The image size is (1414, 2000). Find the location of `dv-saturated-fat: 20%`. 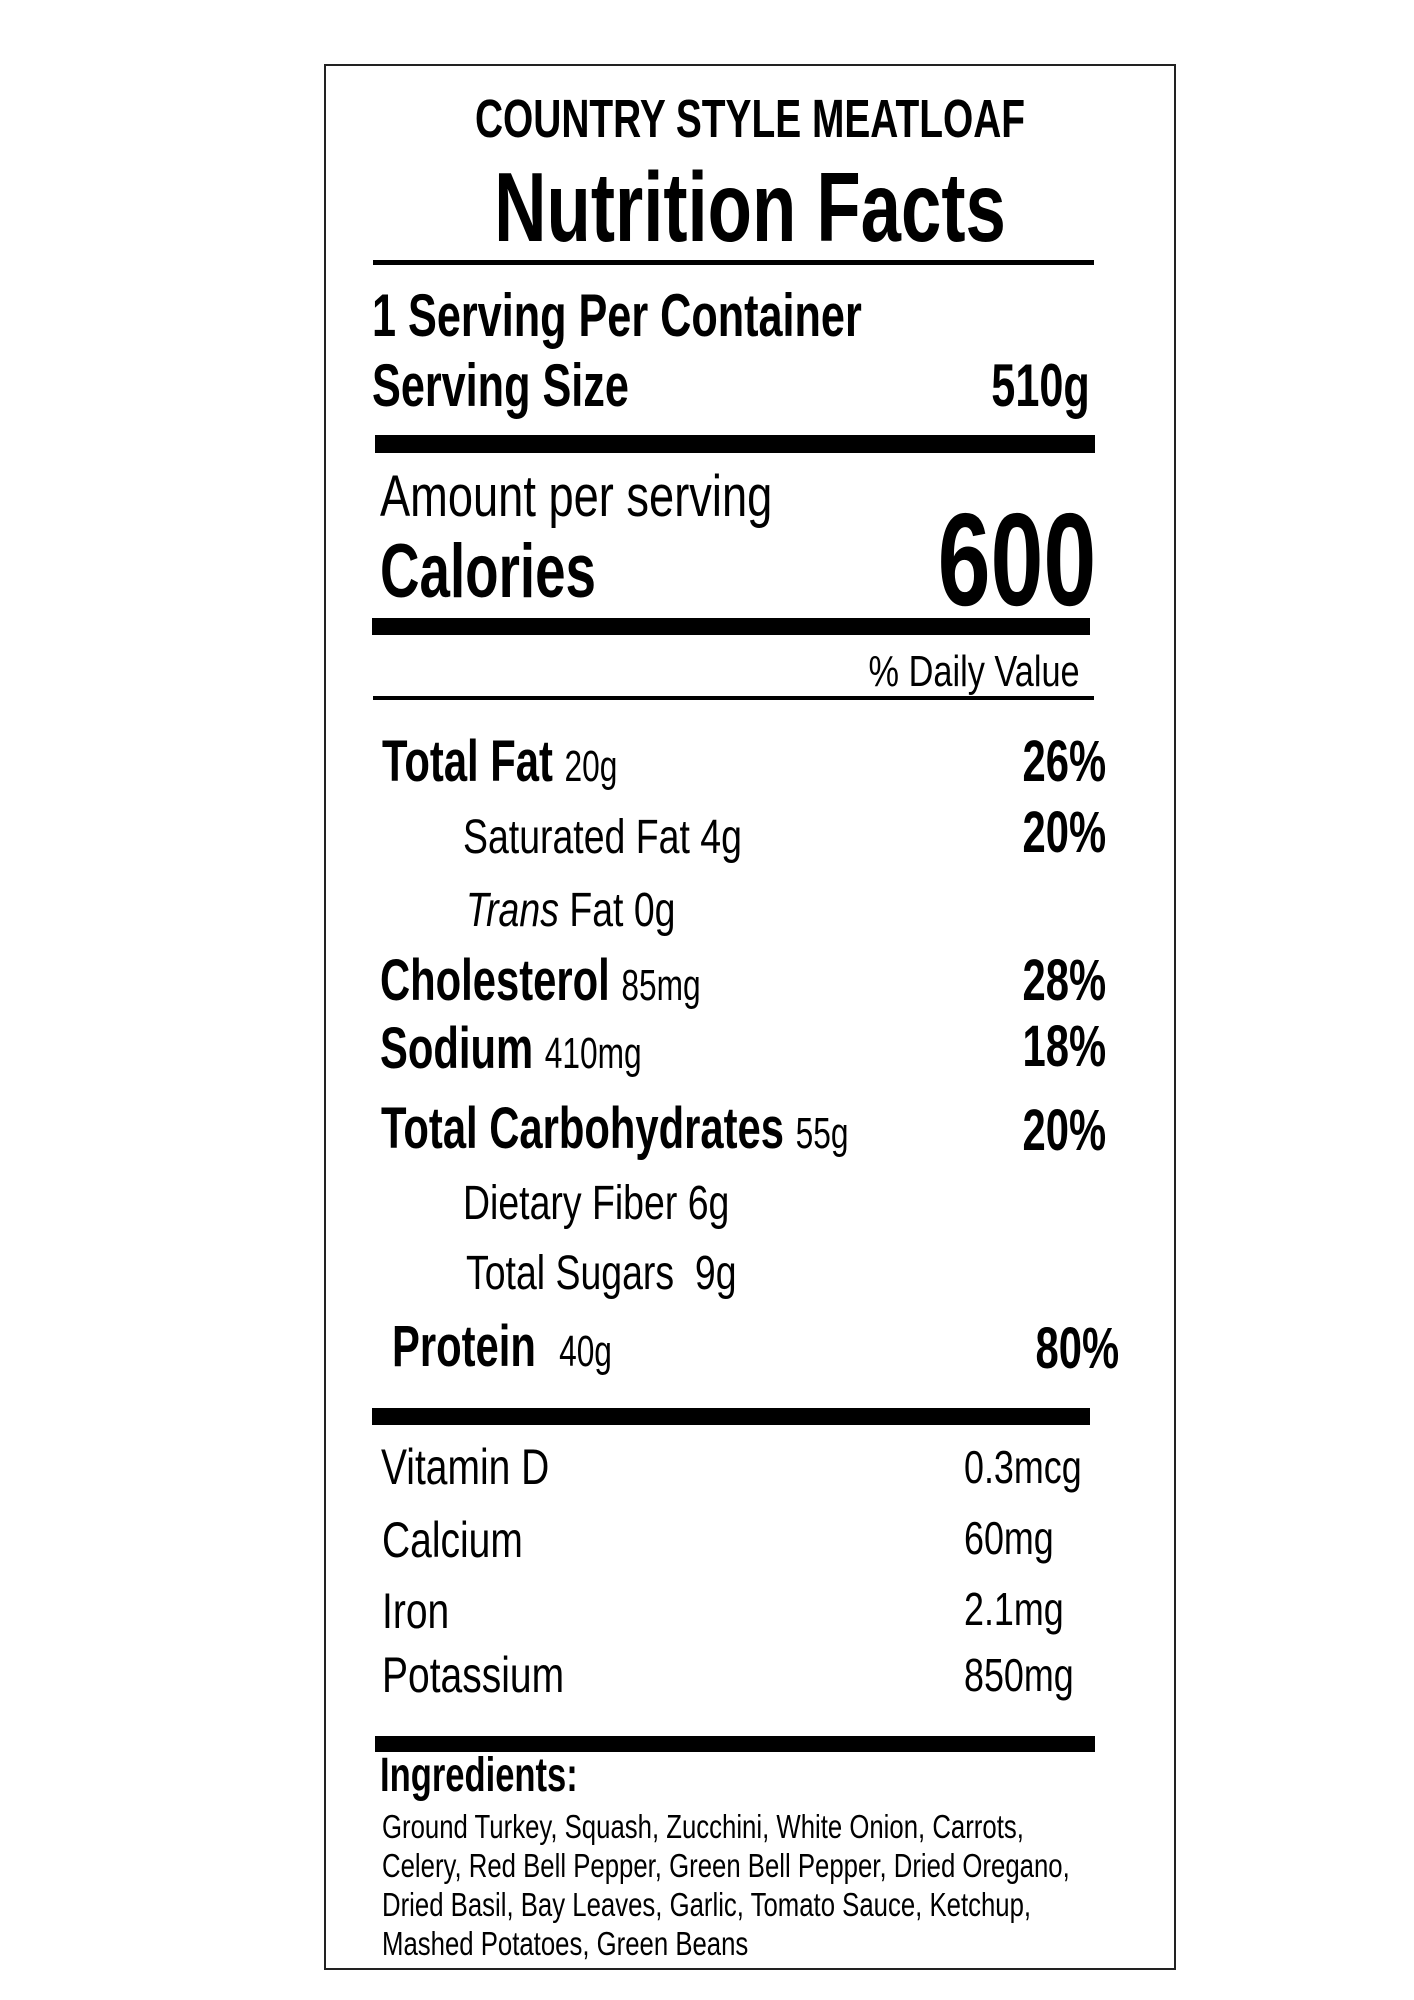

dv-saturated-fat: 20% is located at coordinates (1064, 832).